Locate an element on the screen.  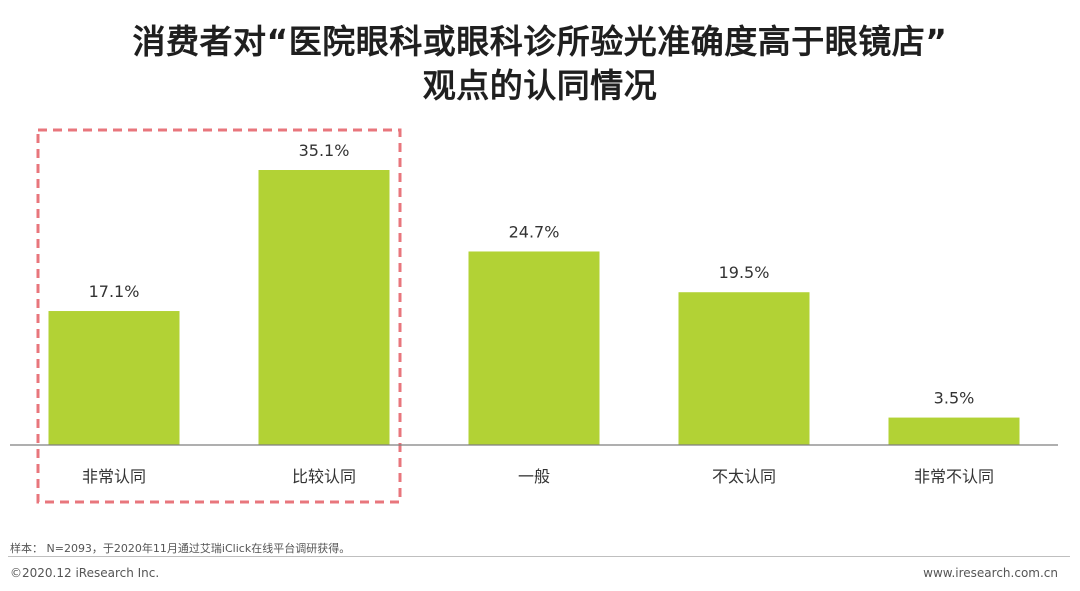
footer-divider is located at coordinates (539, 556).